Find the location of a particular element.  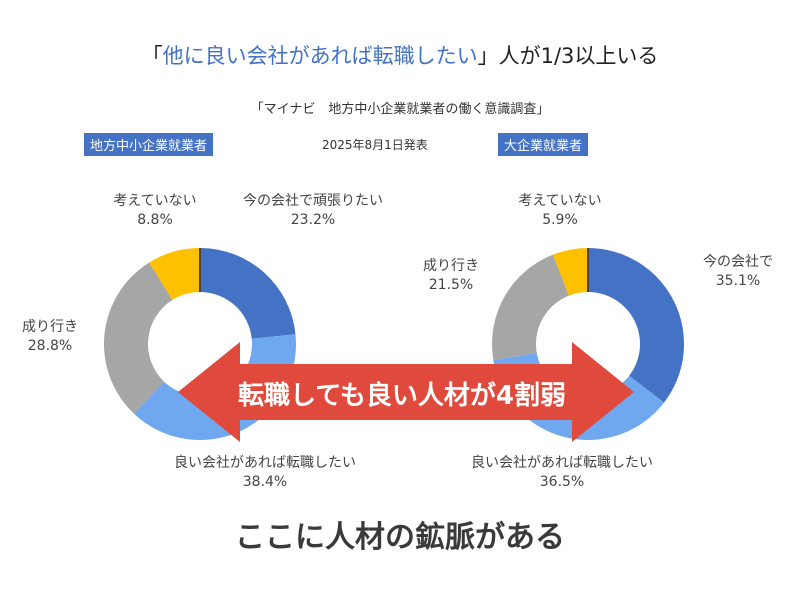

footer-message: ここに人材の鉱脈がある is located at coordinates (400, 537).